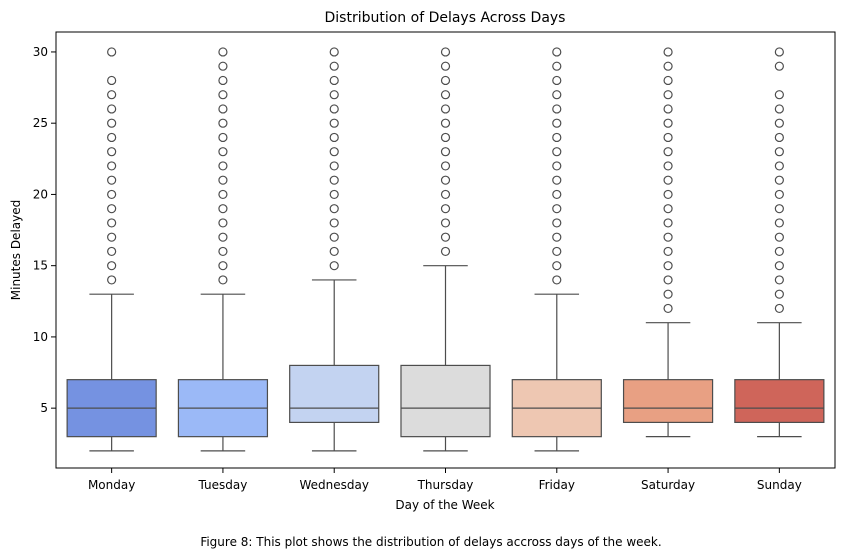  I want to click on box-group-sunday, so click(779, 242).